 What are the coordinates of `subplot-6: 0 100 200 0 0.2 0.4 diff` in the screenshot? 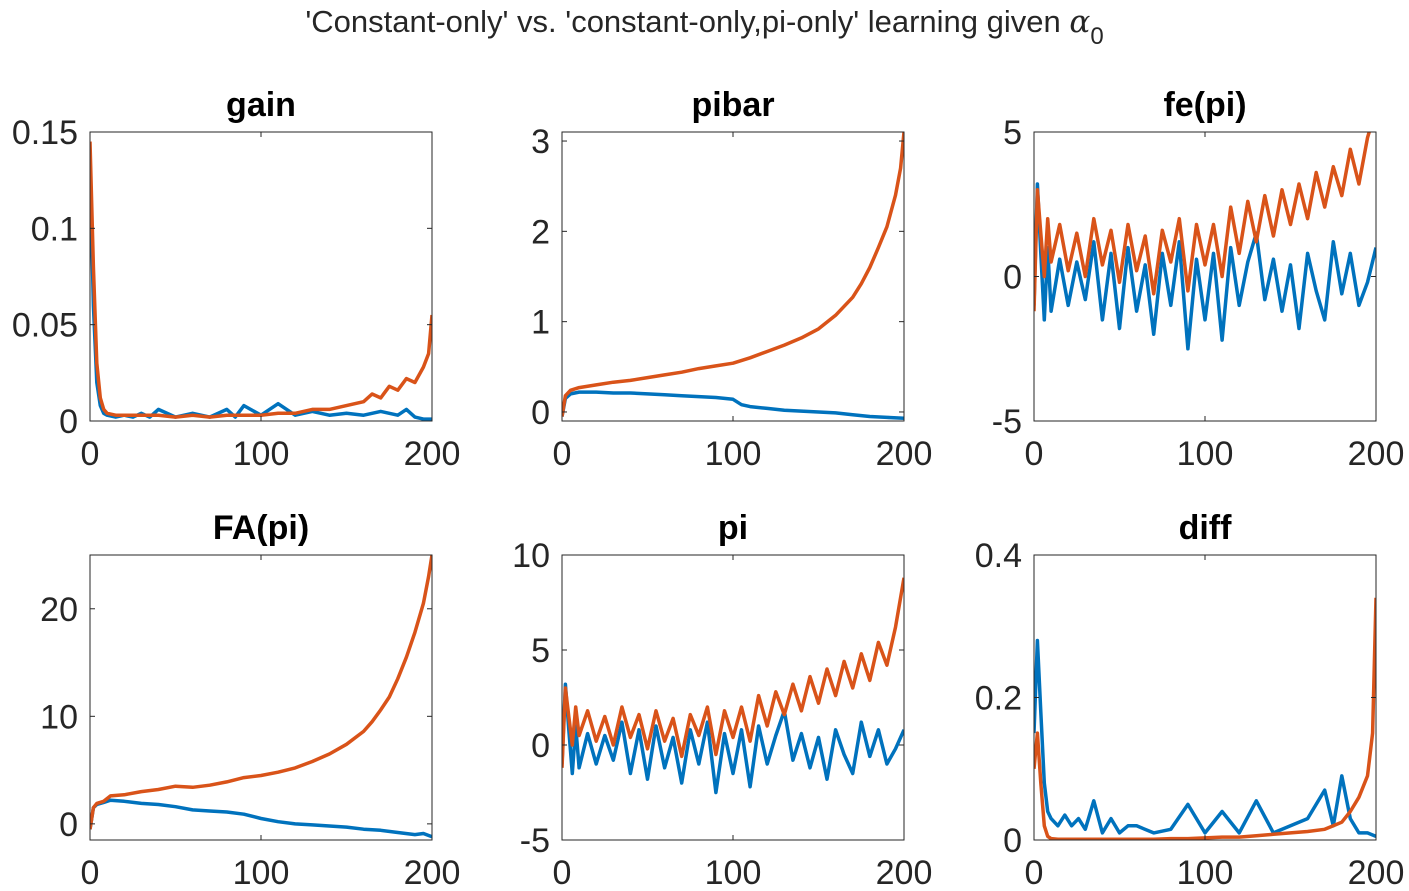 It's located at (1190, 700).